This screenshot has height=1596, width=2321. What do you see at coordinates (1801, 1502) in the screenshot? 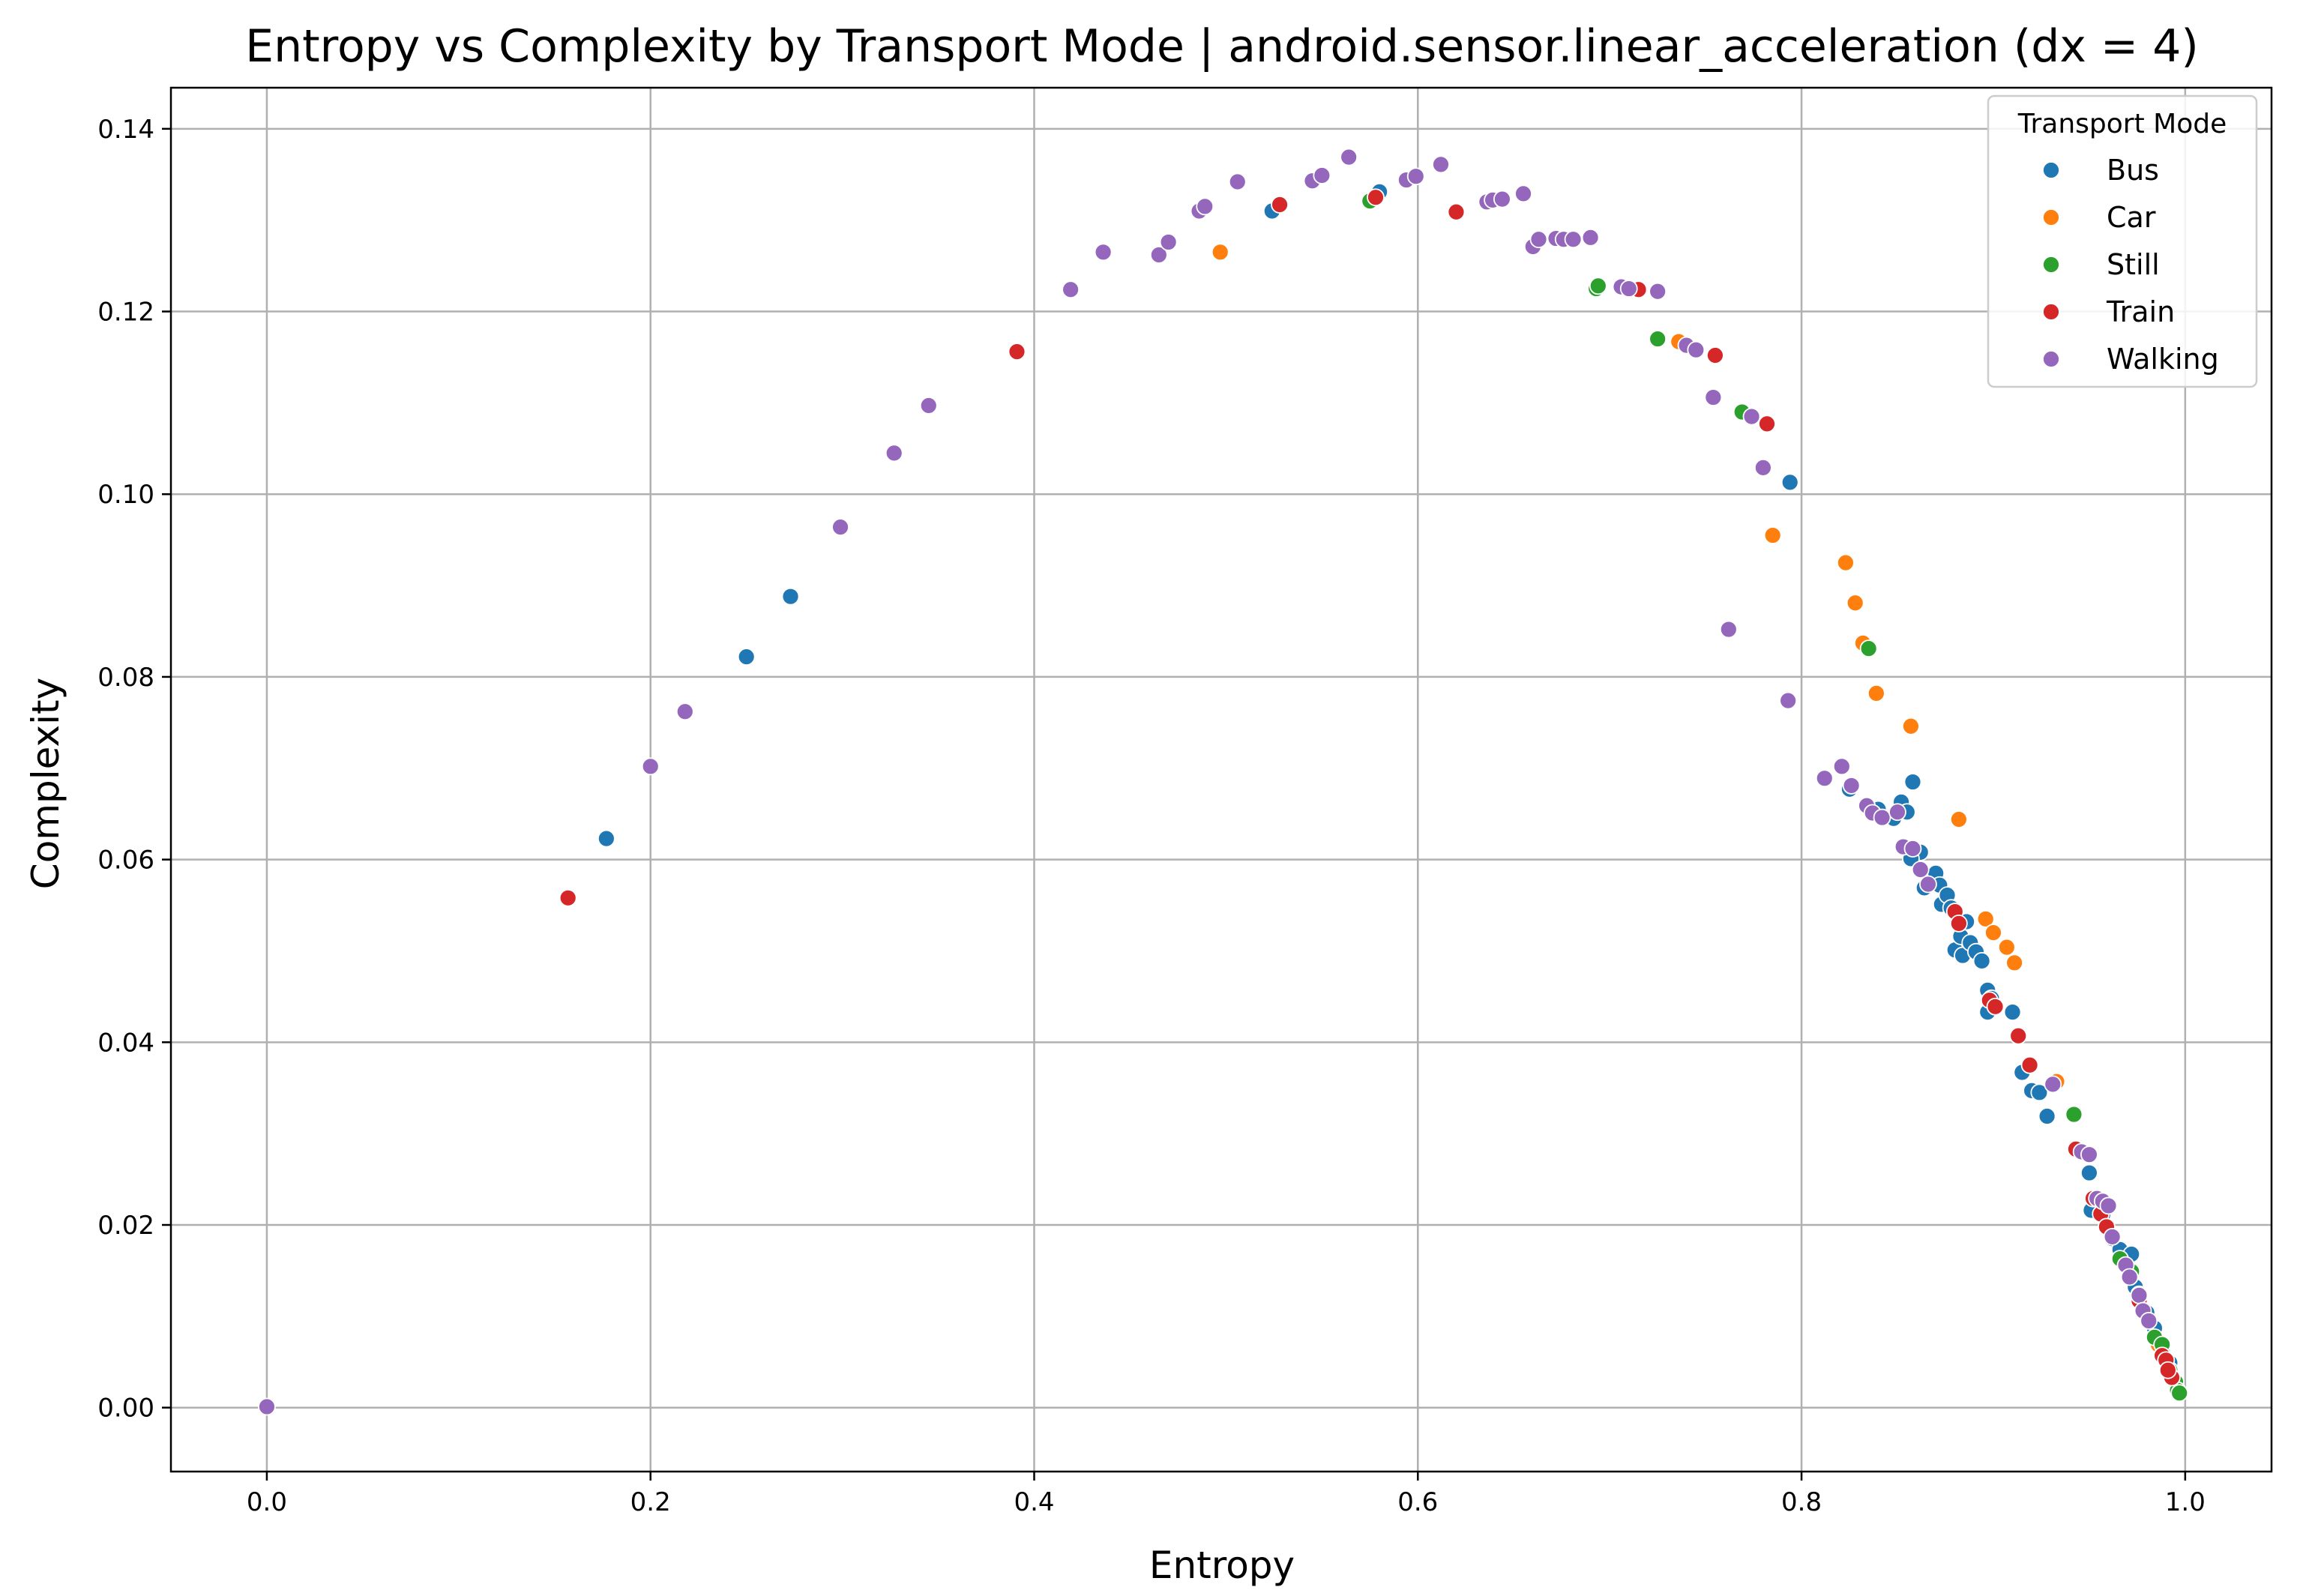
I see `x-tick-label: 0.8` at bounding box center [1801, 1502].